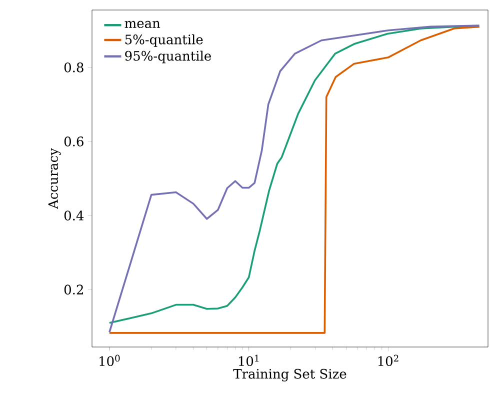 The width and height of the screenshot is (490, 405). Describe the element at coordinates (74, 141) in the screenshot. I see `y-tick-label: 0.6` at that location.